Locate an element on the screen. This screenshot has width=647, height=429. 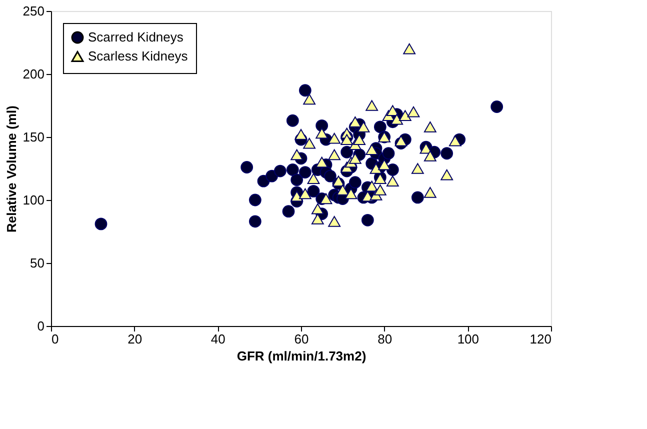
x-axis-title: GFR (ml/min/1.73m2) is located at coordinates (301, 356).